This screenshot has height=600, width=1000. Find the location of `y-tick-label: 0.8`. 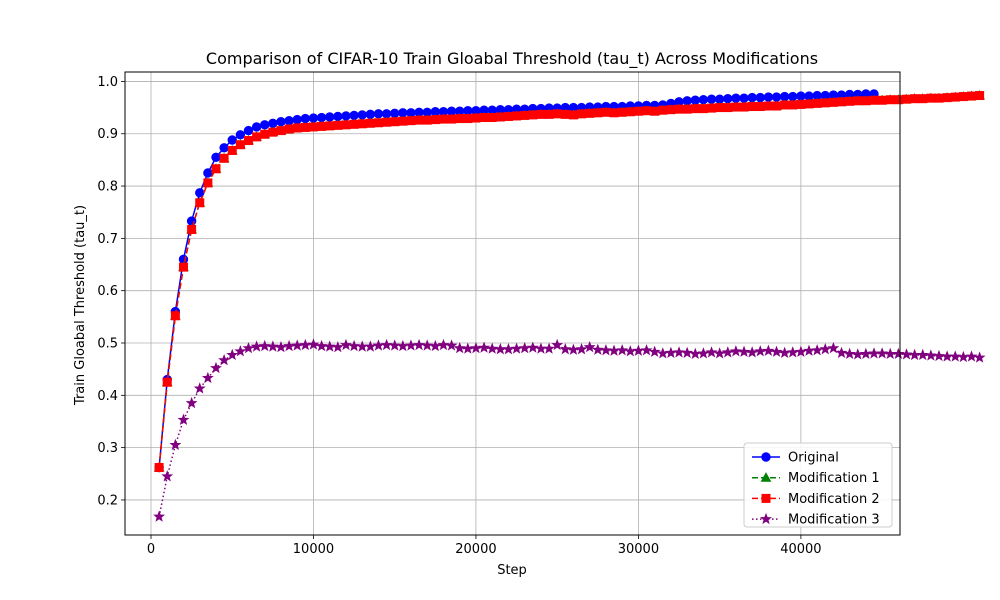

y-tick-label: 0.8 is located at coordinates (107, 187).